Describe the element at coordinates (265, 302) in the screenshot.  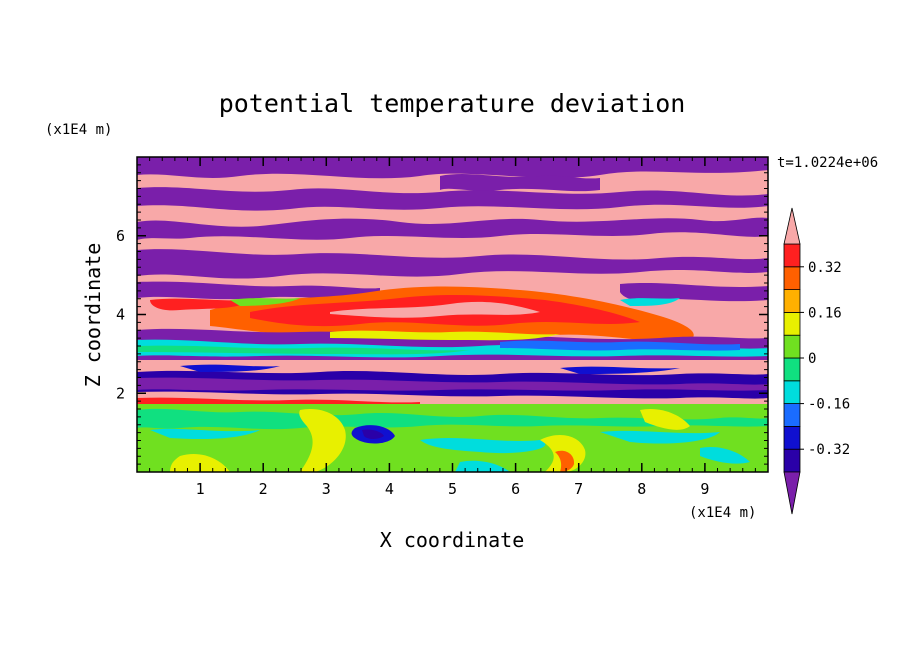
I see `blob-left-green` at that location.